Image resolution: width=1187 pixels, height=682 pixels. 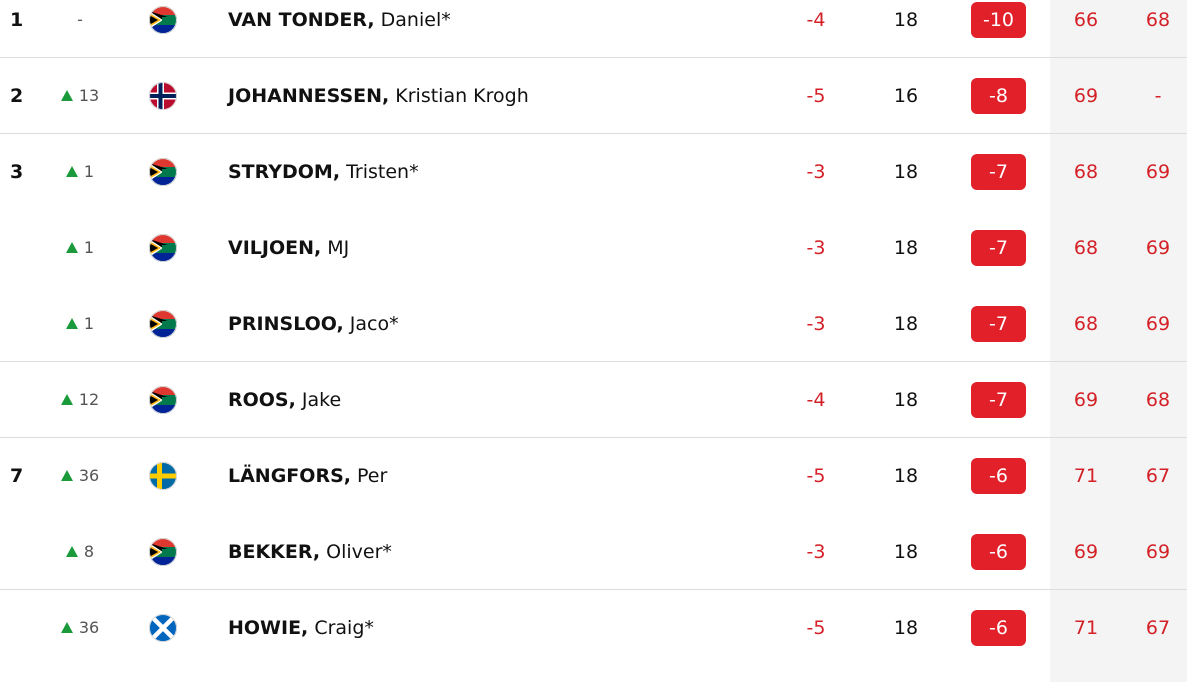 I want to click on first-name: Daniel*, so click(x=415, y=20).